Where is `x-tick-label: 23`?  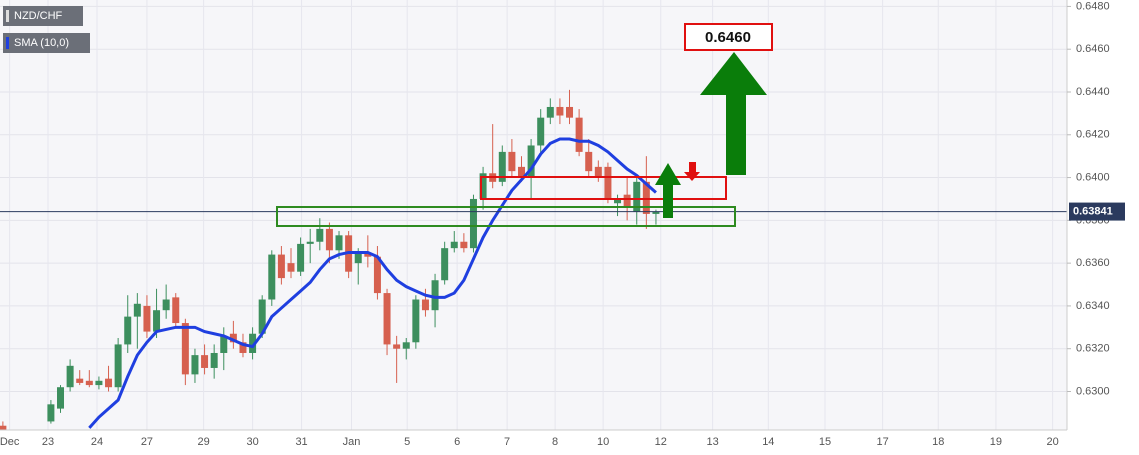
x-tick-label: 23 is located at coordinates (48, 442).